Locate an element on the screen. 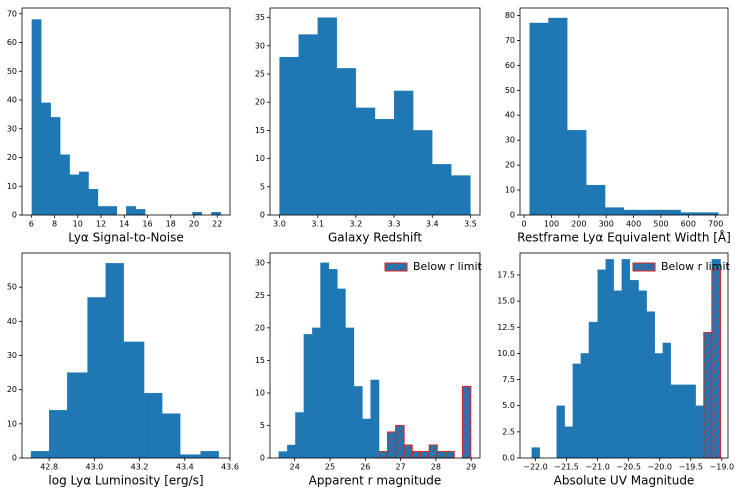  y-tick-label: 35 is located at coordinates (260, 17).